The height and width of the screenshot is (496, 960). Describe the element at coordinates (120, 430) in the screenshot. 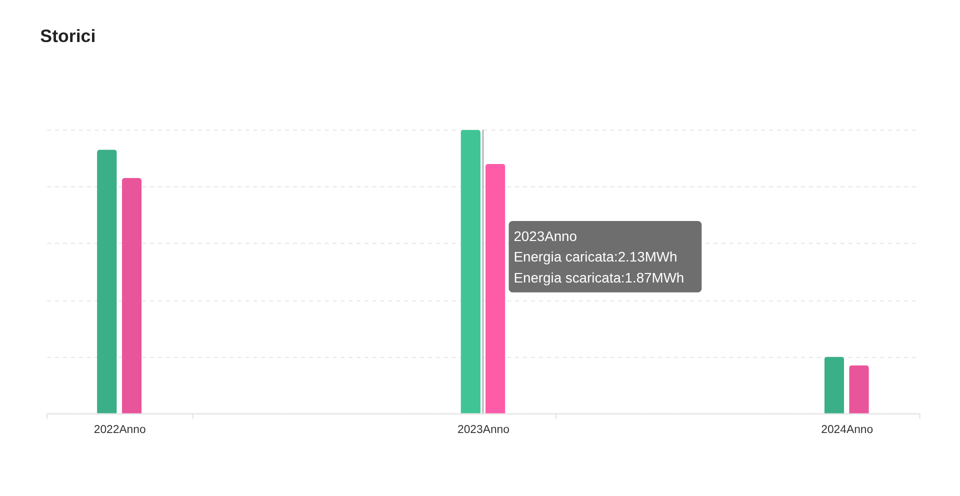

I see `x-tick-label: 2022Anno` at that location.